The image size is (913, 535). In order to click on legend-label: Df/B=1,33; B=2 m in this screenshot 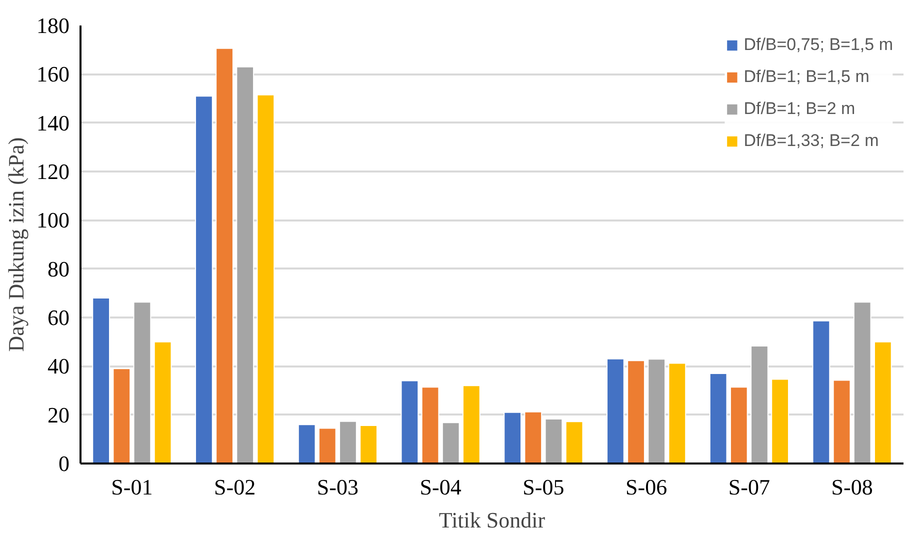, I will do `click(811, 141)`.